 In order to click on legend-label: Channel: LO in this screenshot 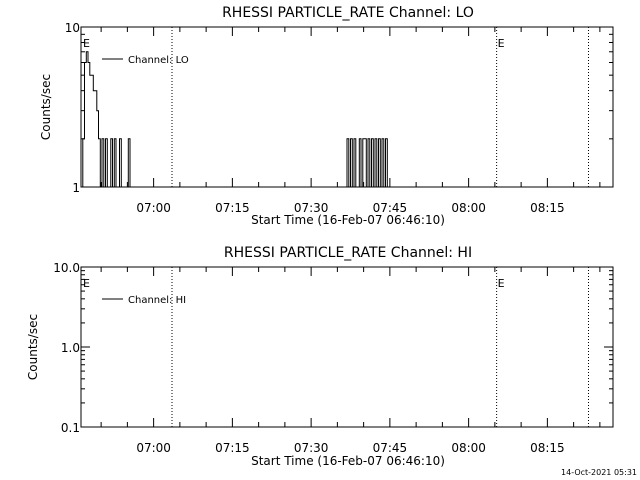, I will do `click(158, 60)`.